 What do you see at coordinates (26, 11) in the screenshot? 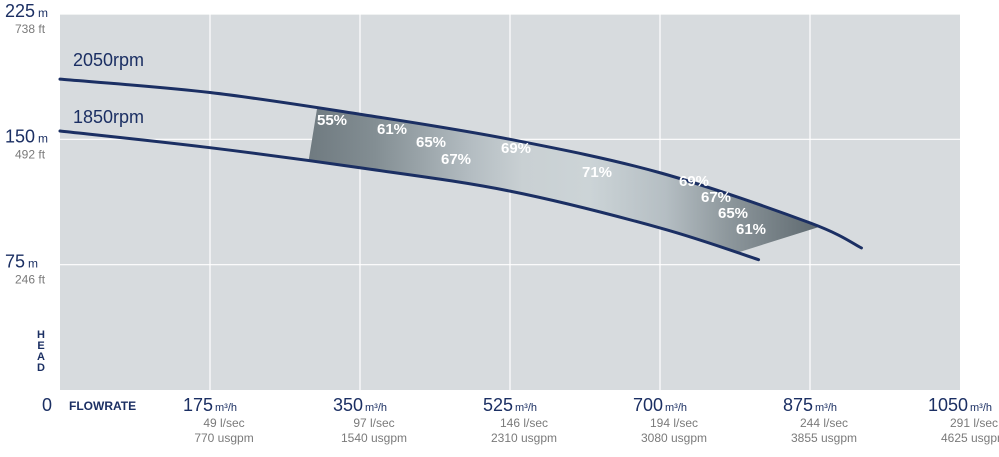
I see `y-tick-label: 225 m` at bounding box center [26, 11].